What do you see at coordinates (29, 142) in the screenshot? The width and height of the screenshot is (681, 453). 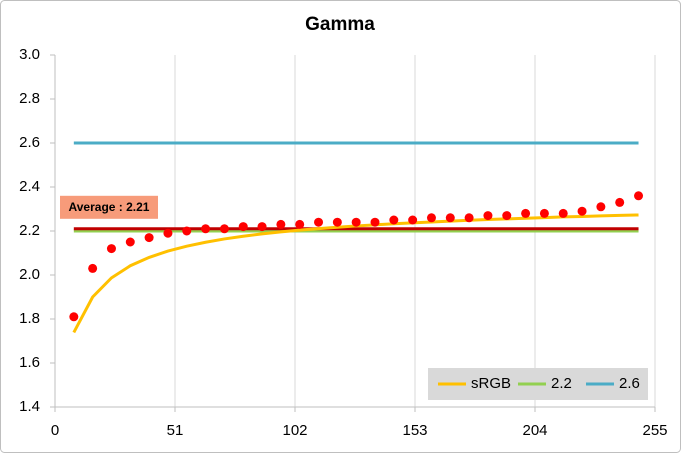 I see `y-tick-label: 2.6` at bounding box center [29, 142].